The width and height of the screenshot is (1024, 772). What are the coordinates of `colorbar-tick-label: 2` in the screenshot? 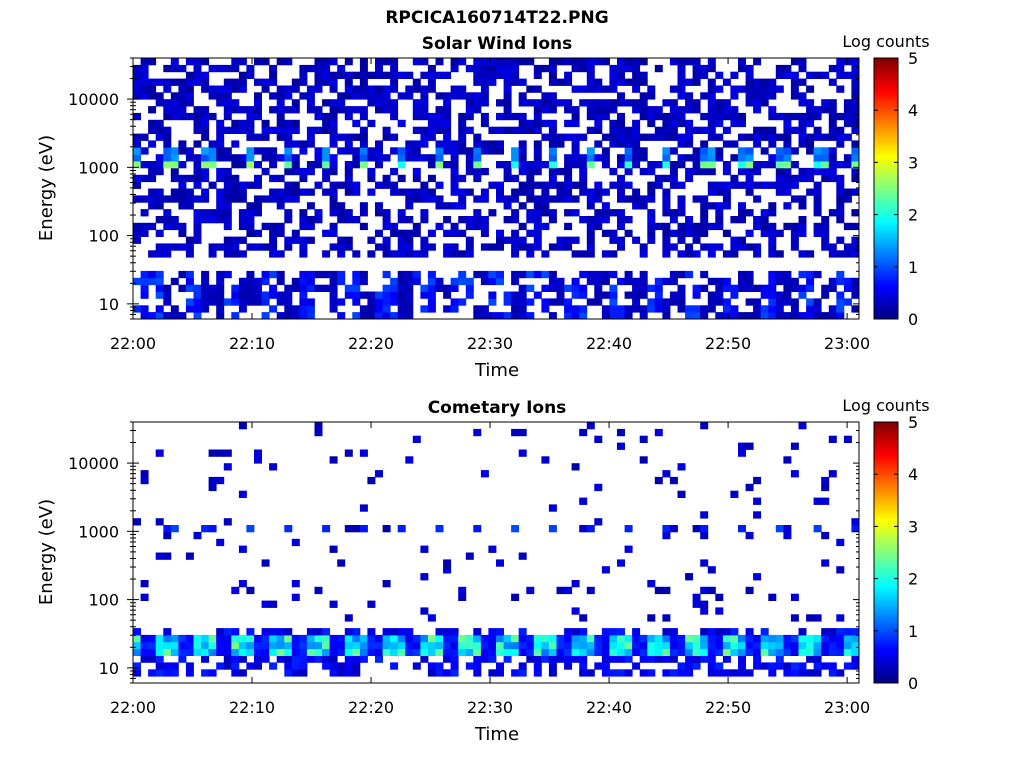 It's located at (913, 215).